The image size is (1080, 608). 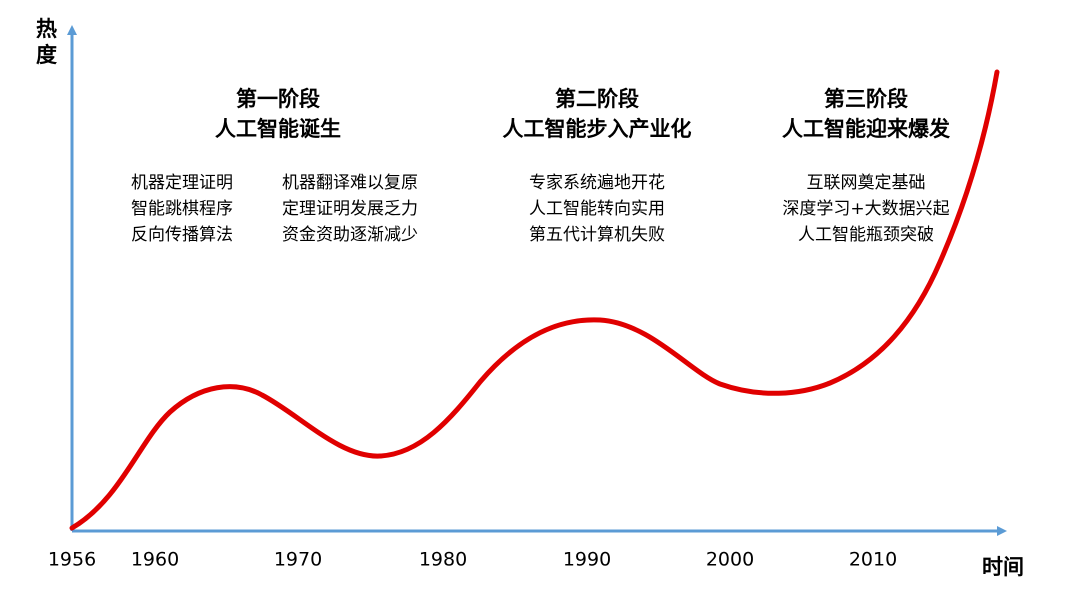 What do you see at coordinates (597, 209) in the screenshot?
I see `stage-item: 人工智能转向实用` at bounding box center [597, 209].